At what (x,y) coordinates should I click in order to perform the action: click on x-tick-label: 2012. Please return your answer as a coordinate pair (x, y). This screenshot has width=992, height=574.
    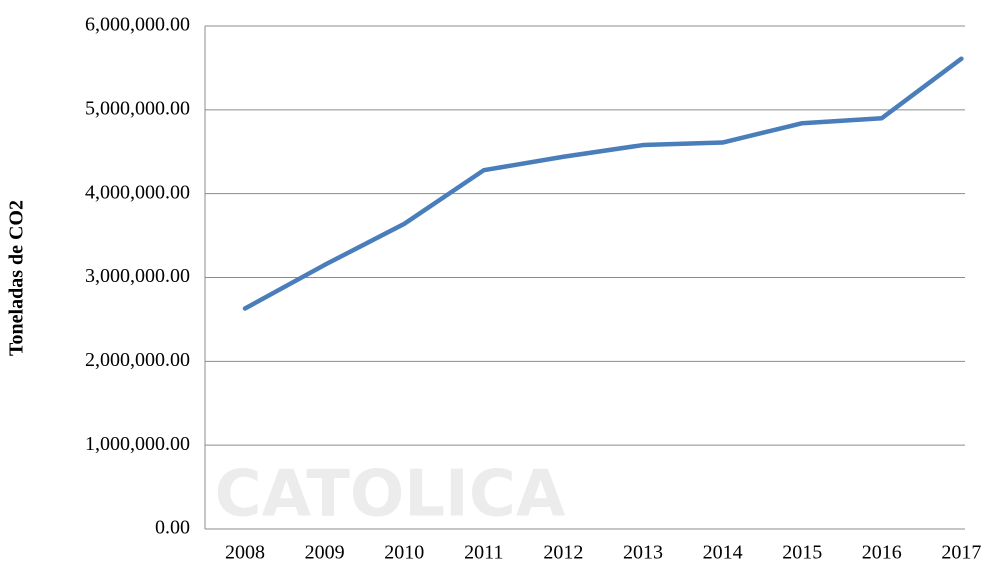
    Looking at the image, I should click on (563, 553).